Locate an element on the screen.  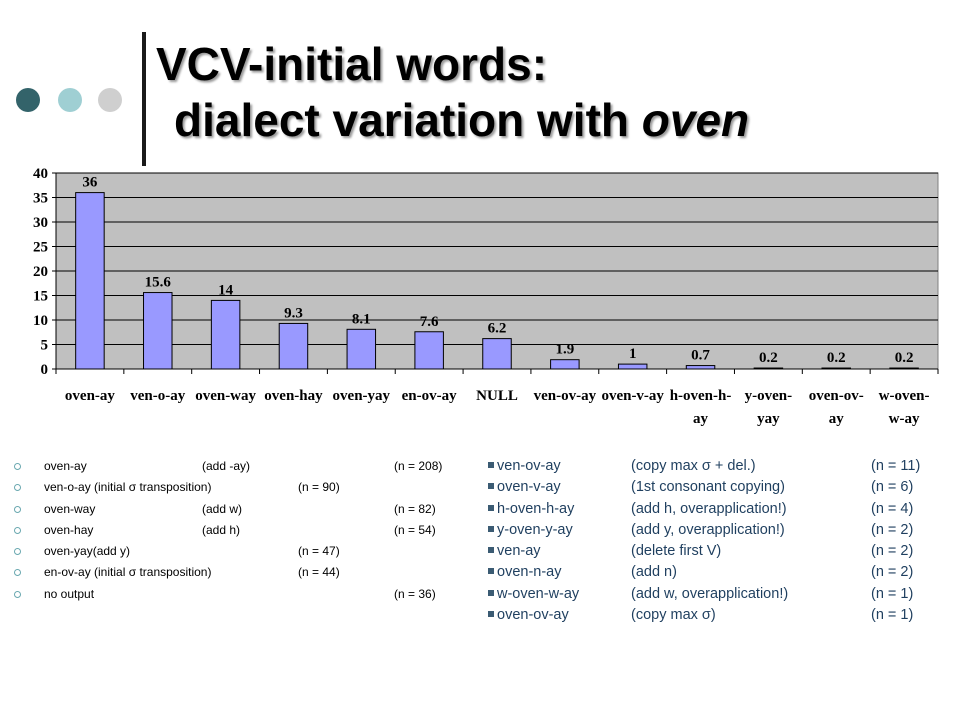
variant-word: oven-hay is located at coordinates (69, 529).